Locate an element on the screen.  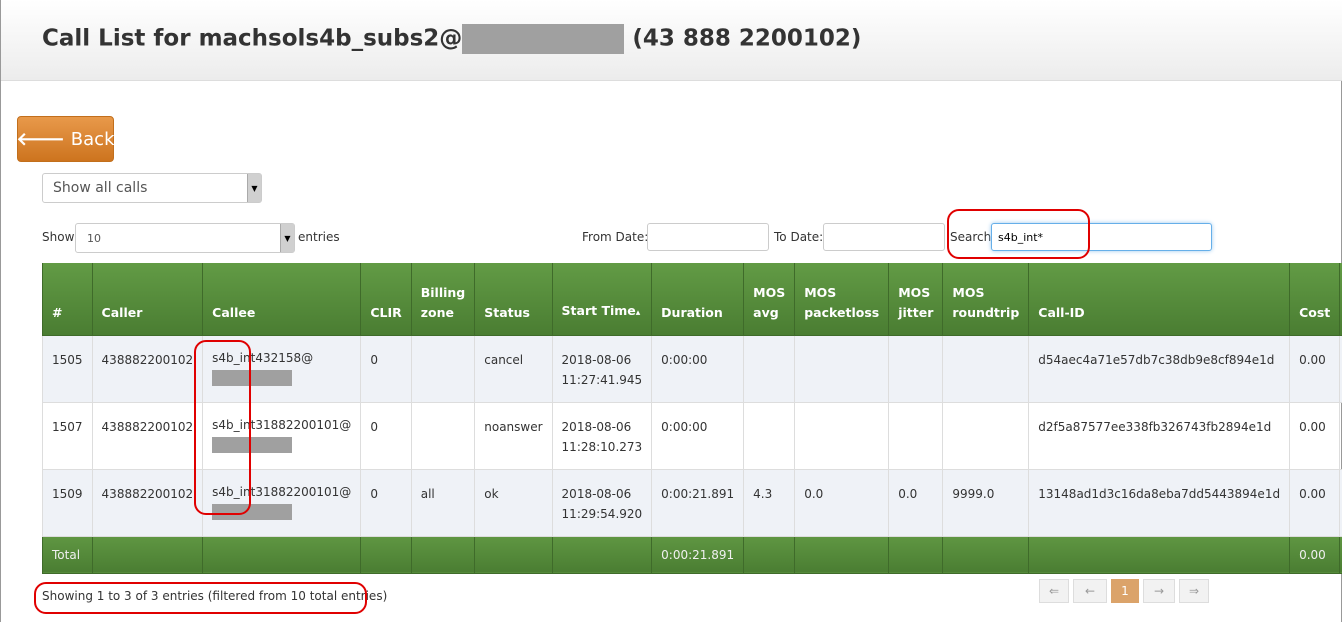
cell-duration: 0:00:21.891 is located at coordinates (698, 502).